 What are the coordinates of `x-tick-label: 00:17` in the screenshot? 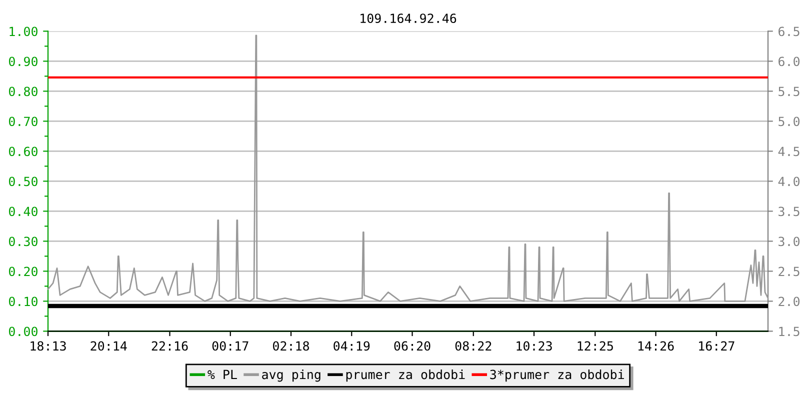 It's located at (230, 346).